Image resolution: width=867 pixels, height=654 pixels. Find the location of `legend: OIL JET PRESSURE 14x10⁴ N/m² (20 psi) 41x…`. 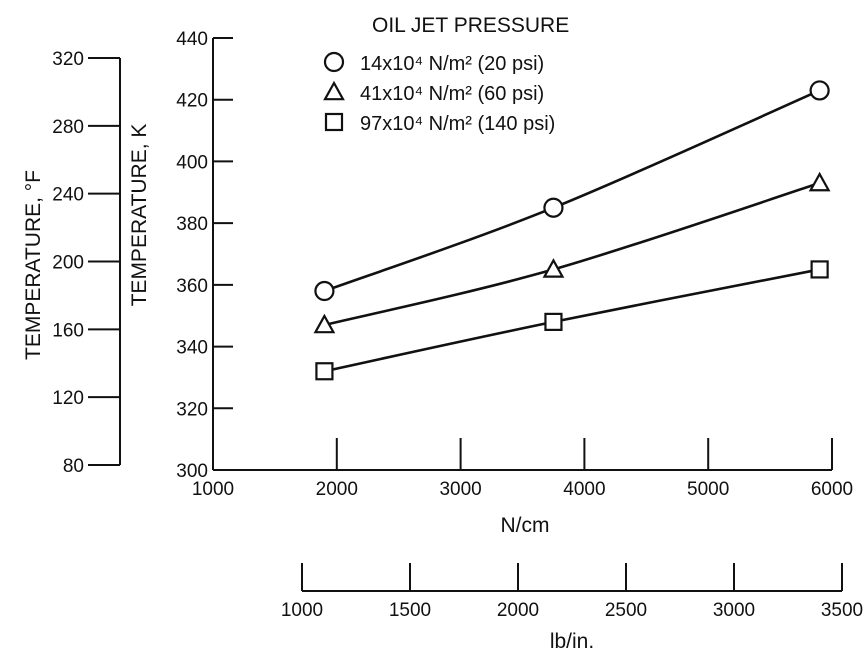

legend: OIL JET PRESSURE 14x10⁴ N/m² (20 psi) 41x… is located at coordinates (446, 74).